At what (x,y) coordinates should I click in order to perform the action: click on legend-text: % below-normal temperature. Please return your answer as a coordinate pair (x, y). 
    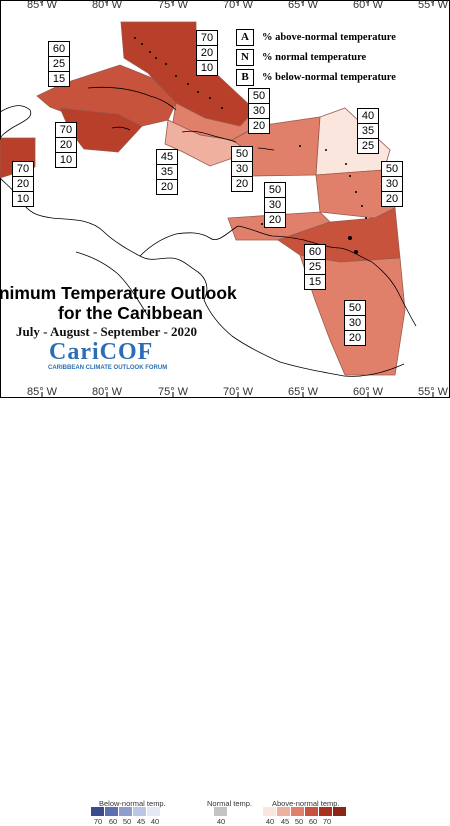
    Looking at the image, I should click on (329, 77).